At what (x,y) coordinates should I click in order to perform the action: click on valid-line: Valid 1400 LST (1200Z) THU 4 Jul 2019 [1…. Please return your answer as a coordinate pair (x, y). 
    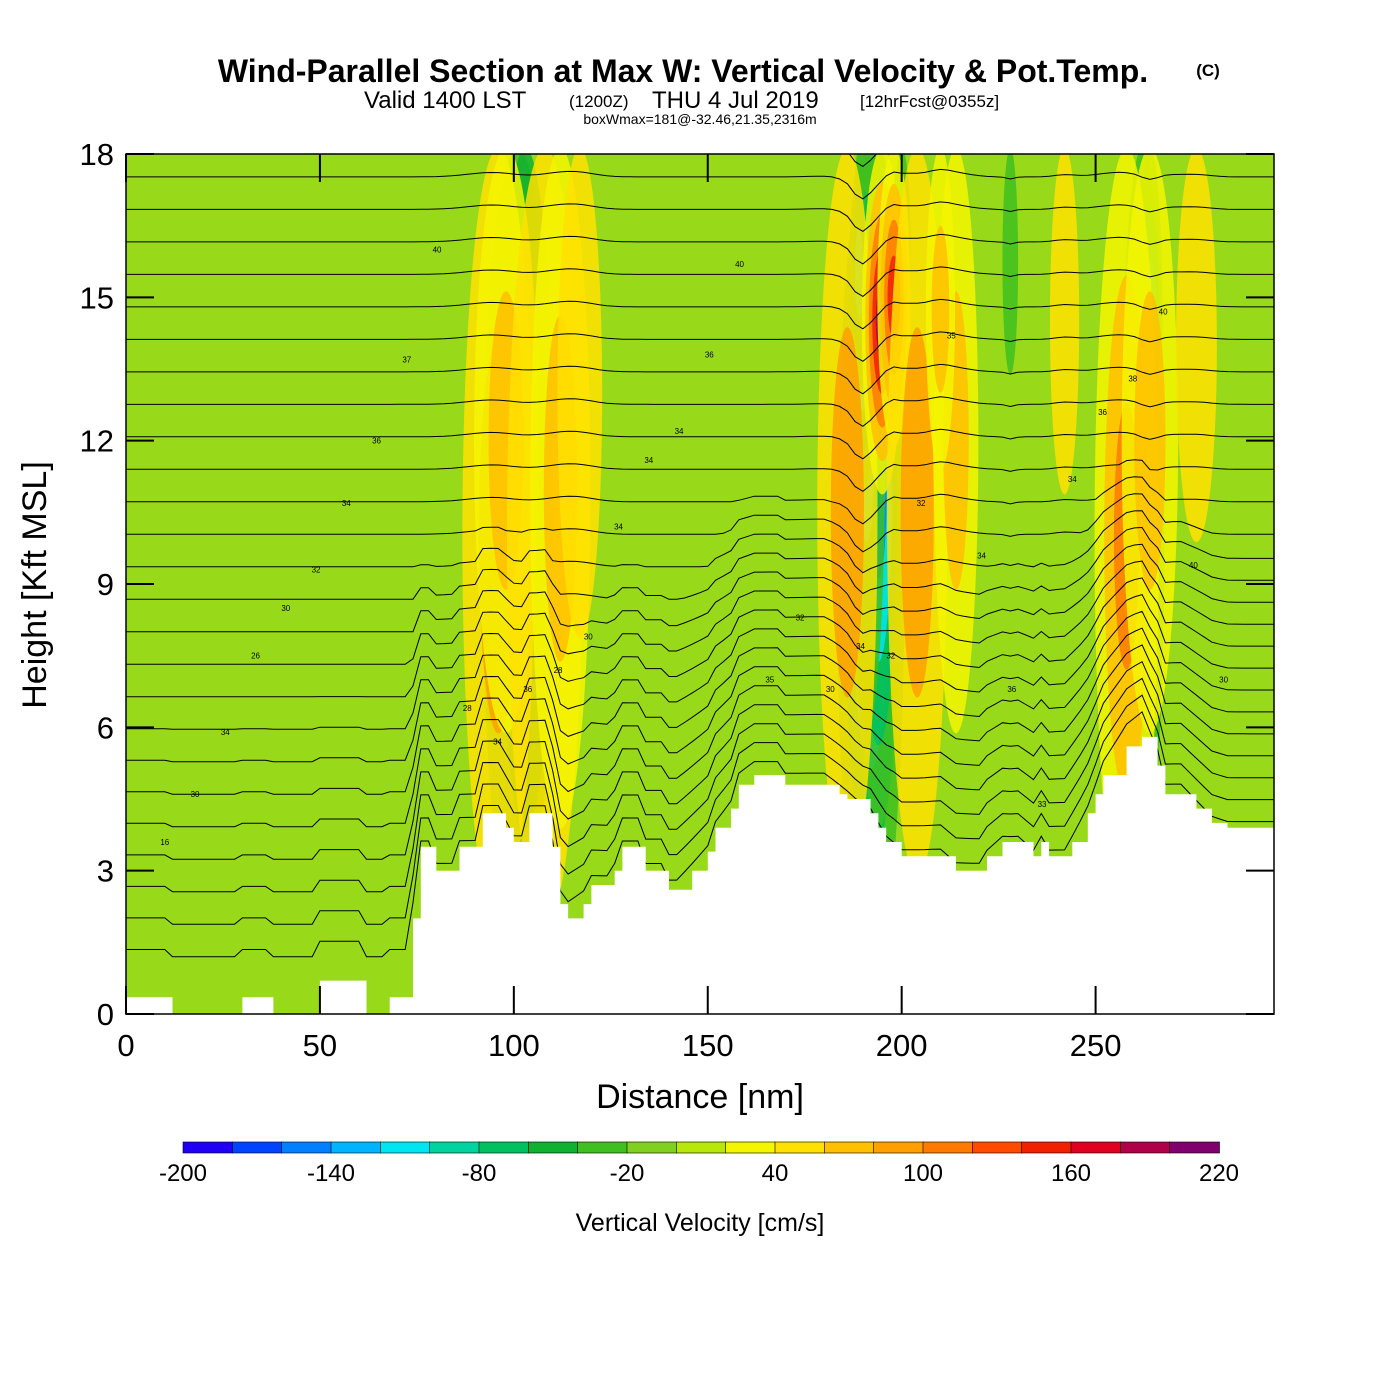
    Looking at the image, I should click on (681, 100).